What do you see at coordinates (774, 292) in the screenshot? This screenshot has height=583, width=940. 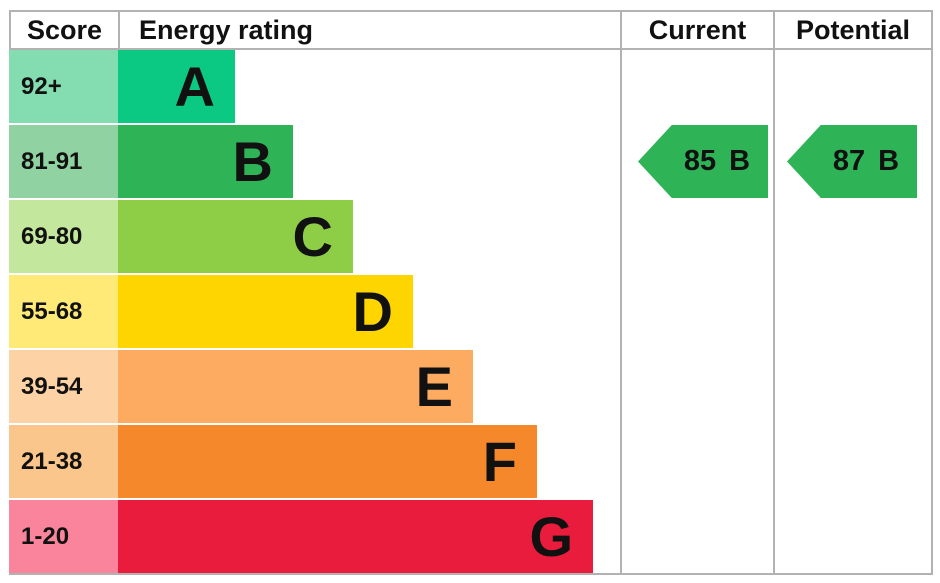 I see `current-potential-divider` at bounding box center [774, 292].